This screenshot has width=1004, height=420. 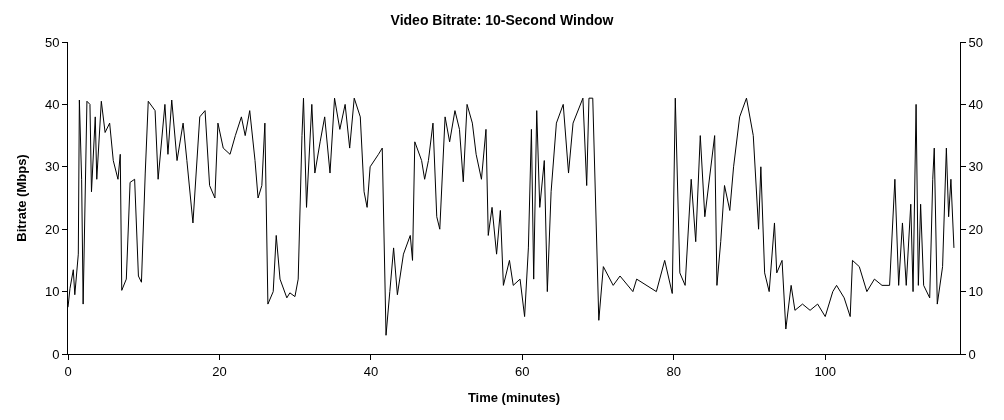 What do you see at coordinates (219, 371) in the screenshot?
I see `x-tick-label: 20` at bounding box center [219, 371].